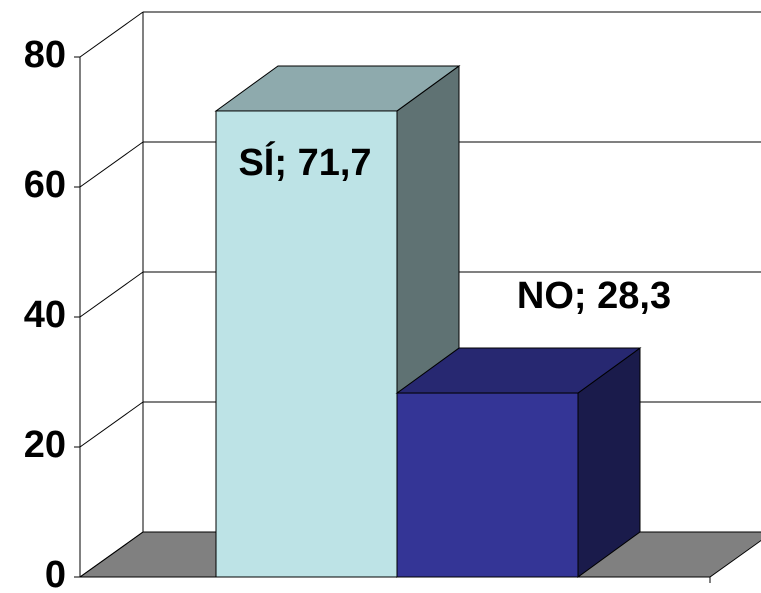  What do you see at coordinates (45, 315) in the screenshot?
I see `y-tick-label: 40` at bounding box center [45, 315].